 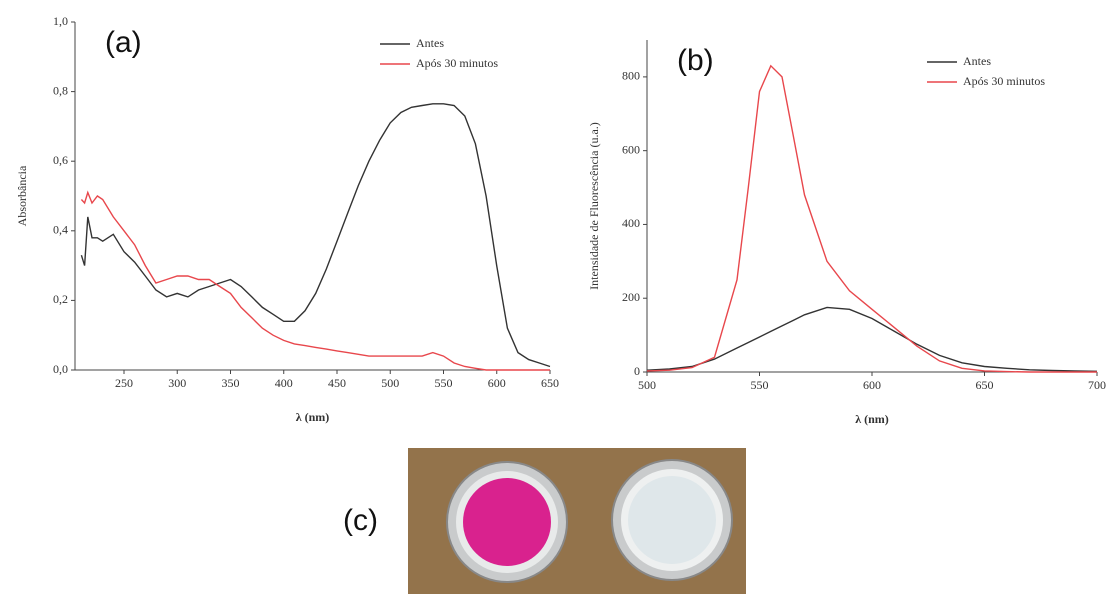 What do you see at coordinates (177, 383) in the screenshot?
I see `x-tick-label: 300` at bounding box center [177, 383].